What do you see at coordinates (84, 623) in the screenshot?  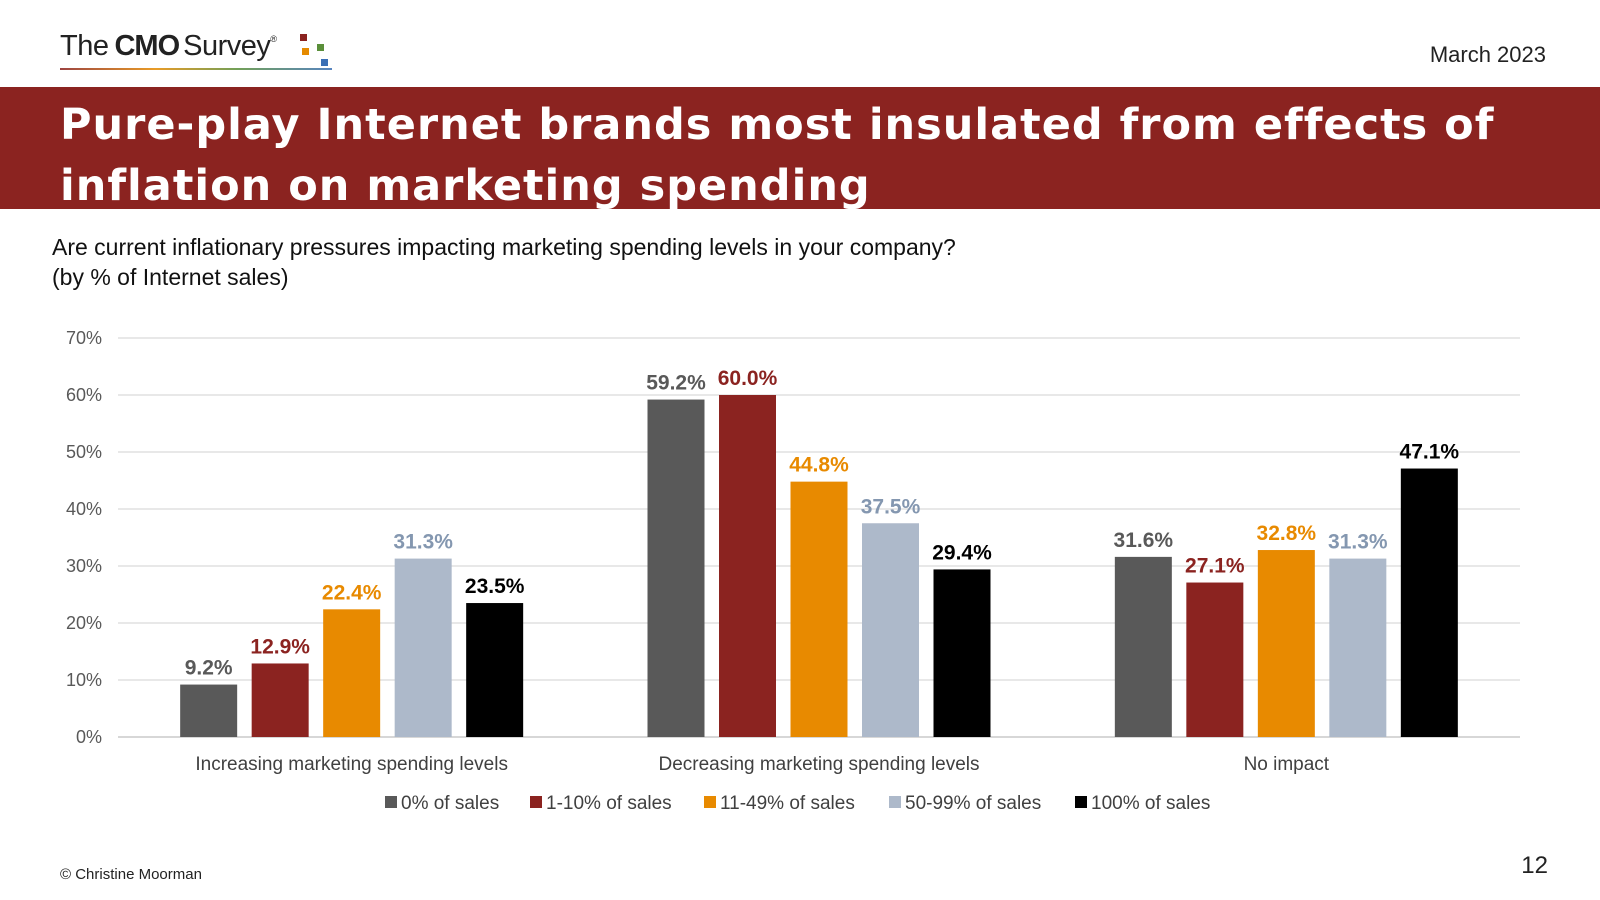 I see `y-tick-label: 20%` at bounding box center [84, 623].